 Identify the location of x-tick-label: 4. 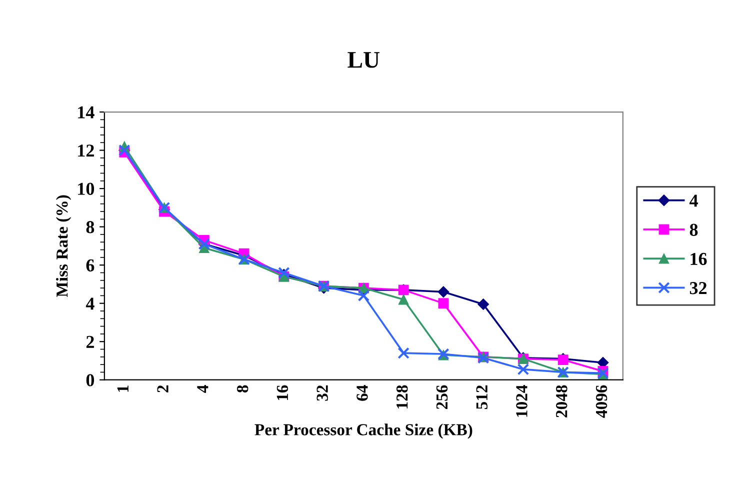
(202, 389).